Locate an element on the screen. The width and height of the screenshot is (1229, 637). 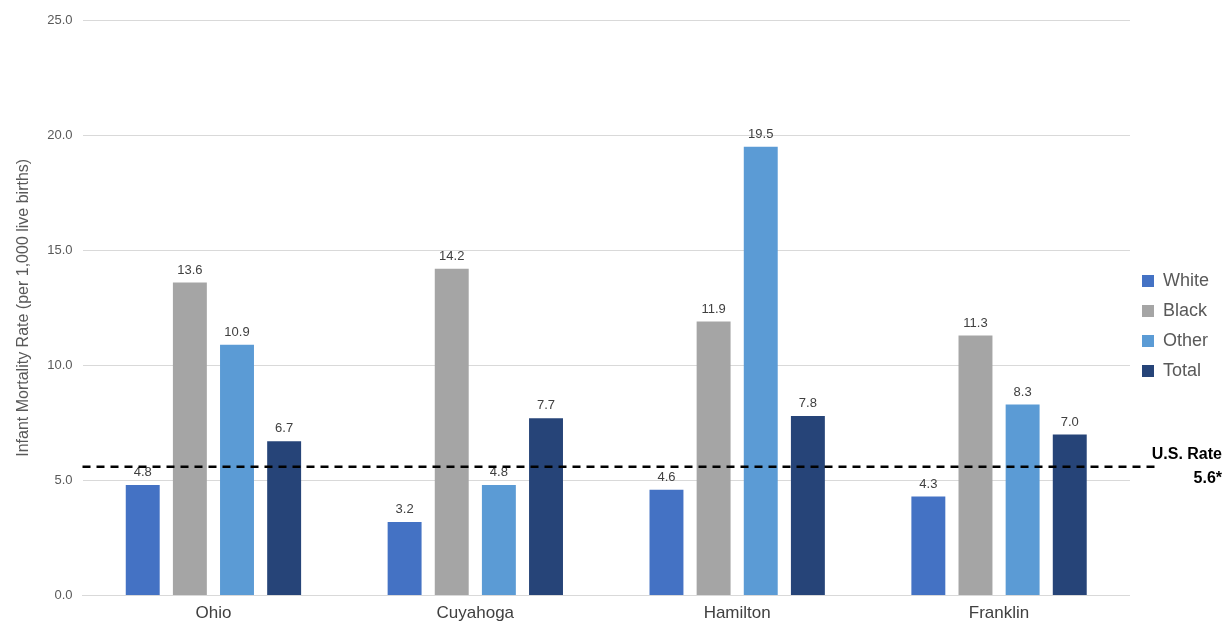
data-label: 3.2 is located at coordinates (404, 508).